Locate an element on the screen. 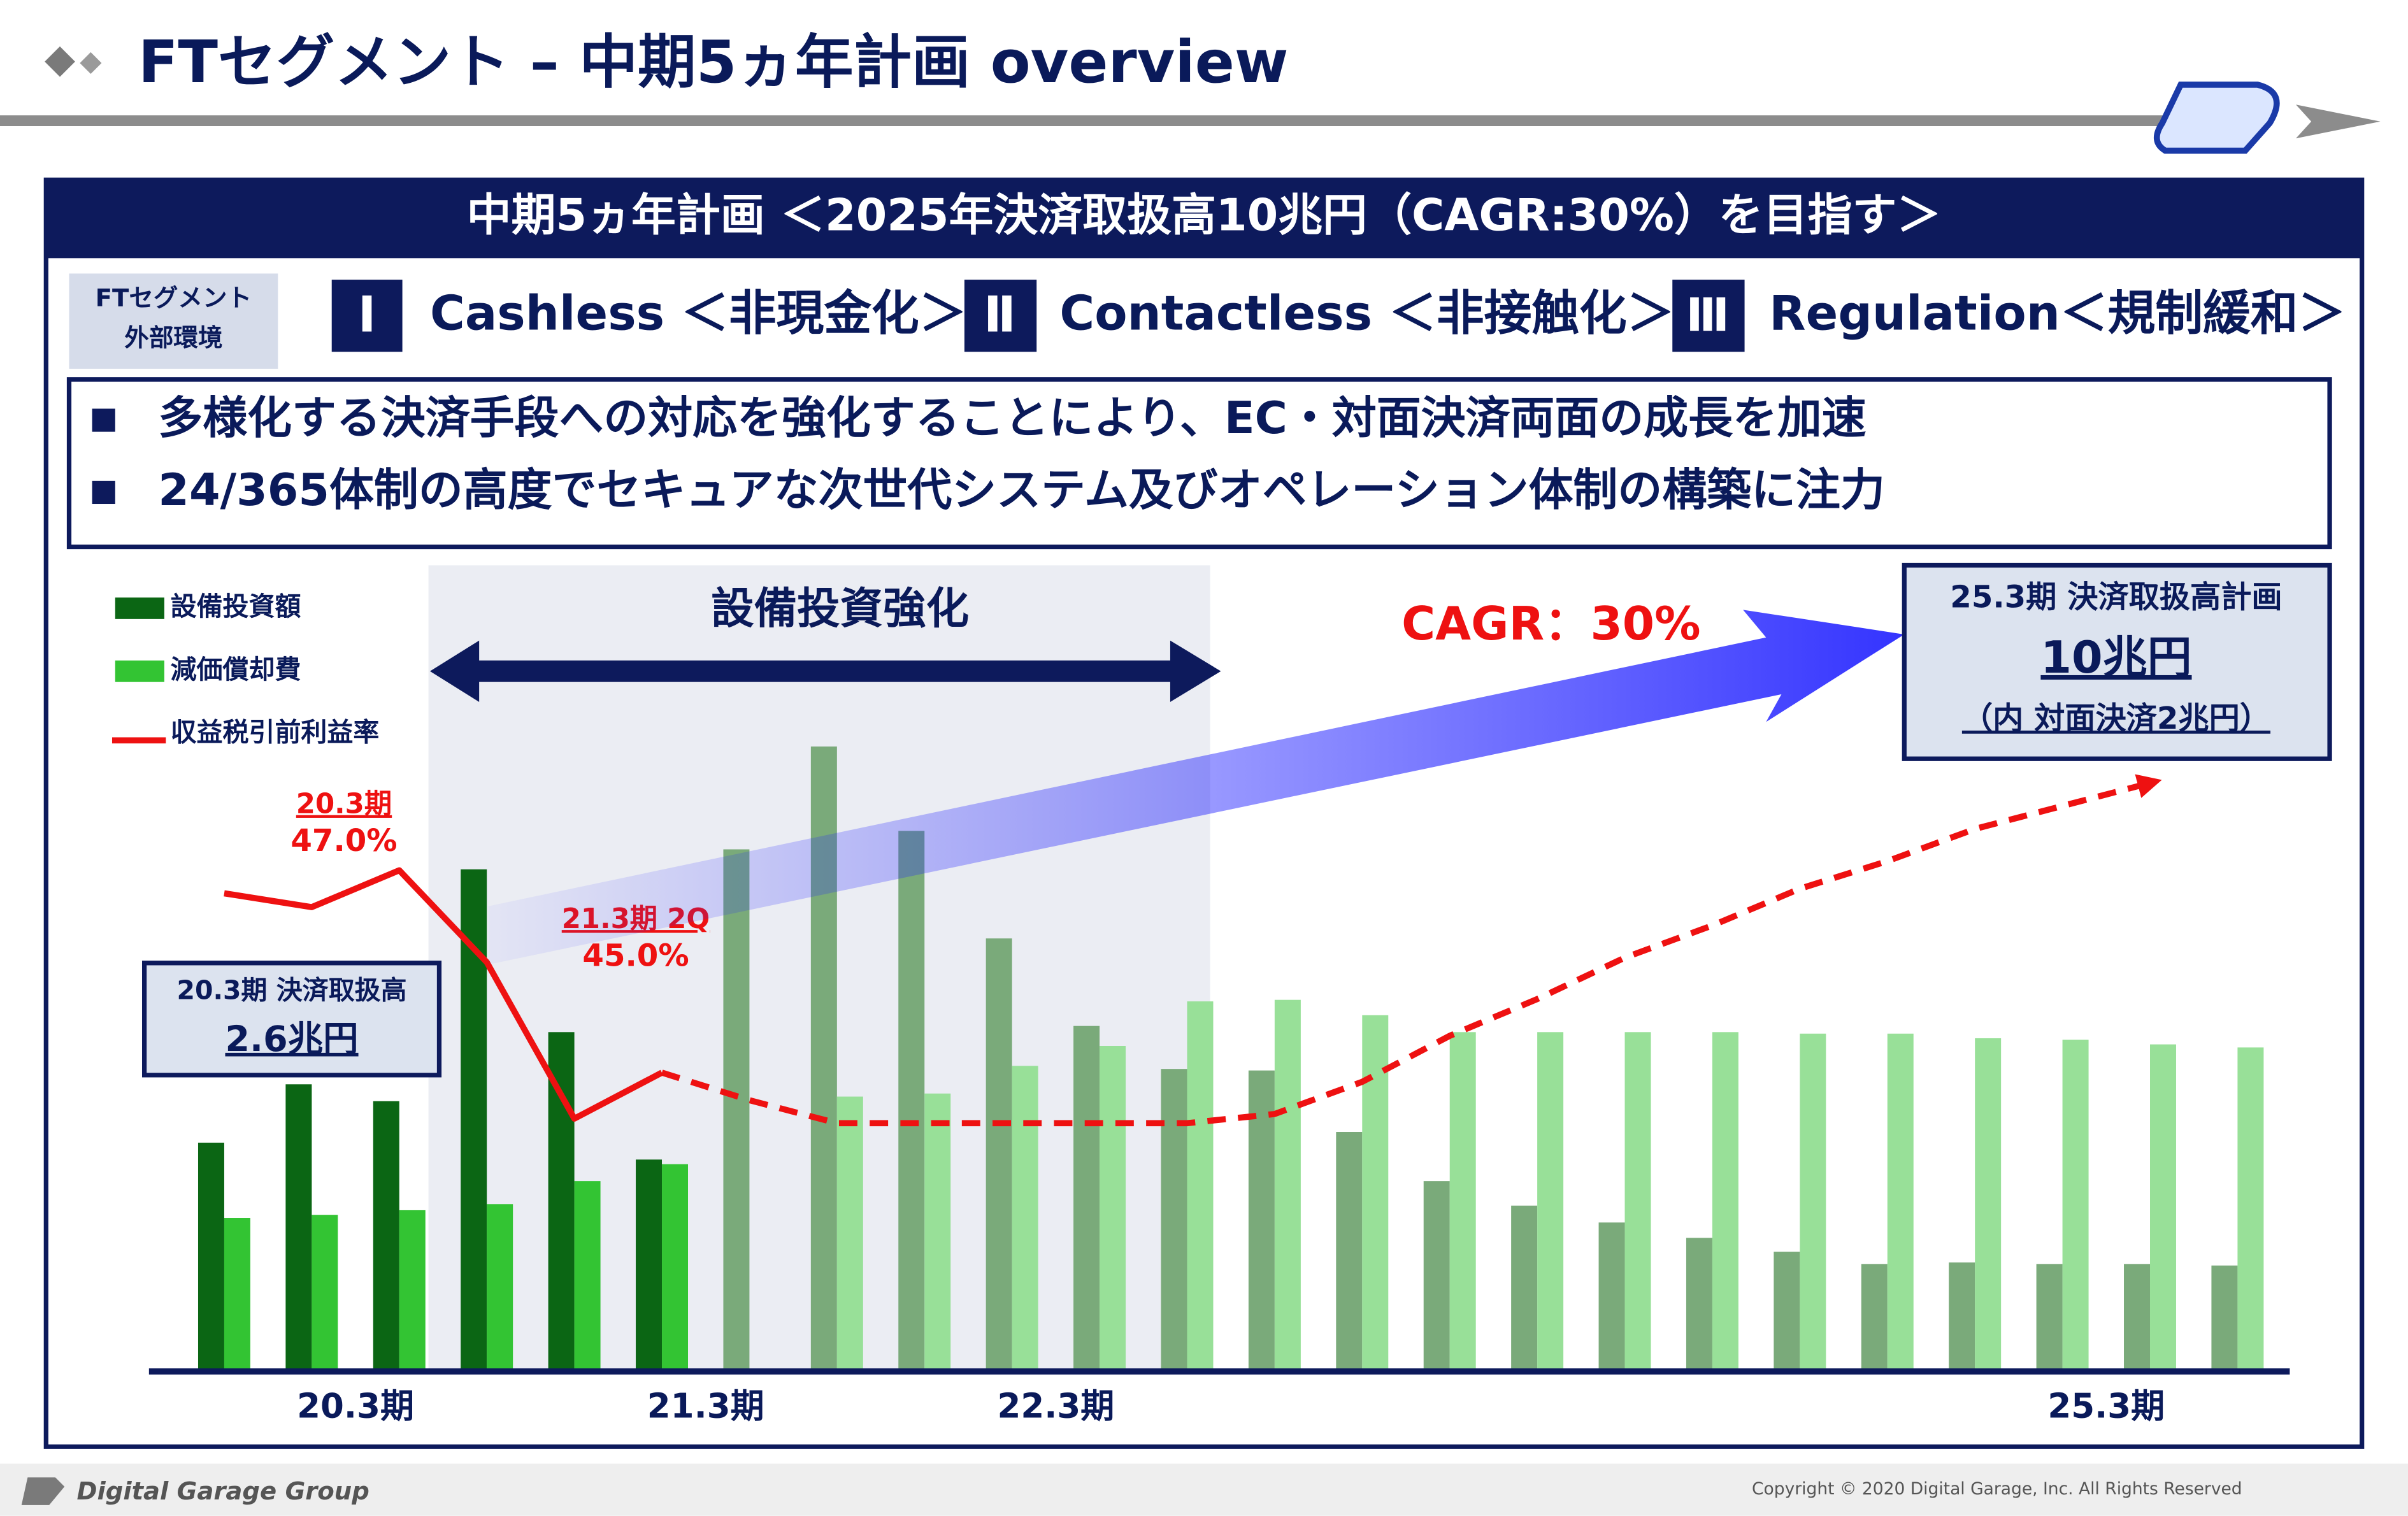 The height and width of the screenshot is (1516, 2408). legend-label: 収益税引前利益率 is located at coordinates (275, 732).